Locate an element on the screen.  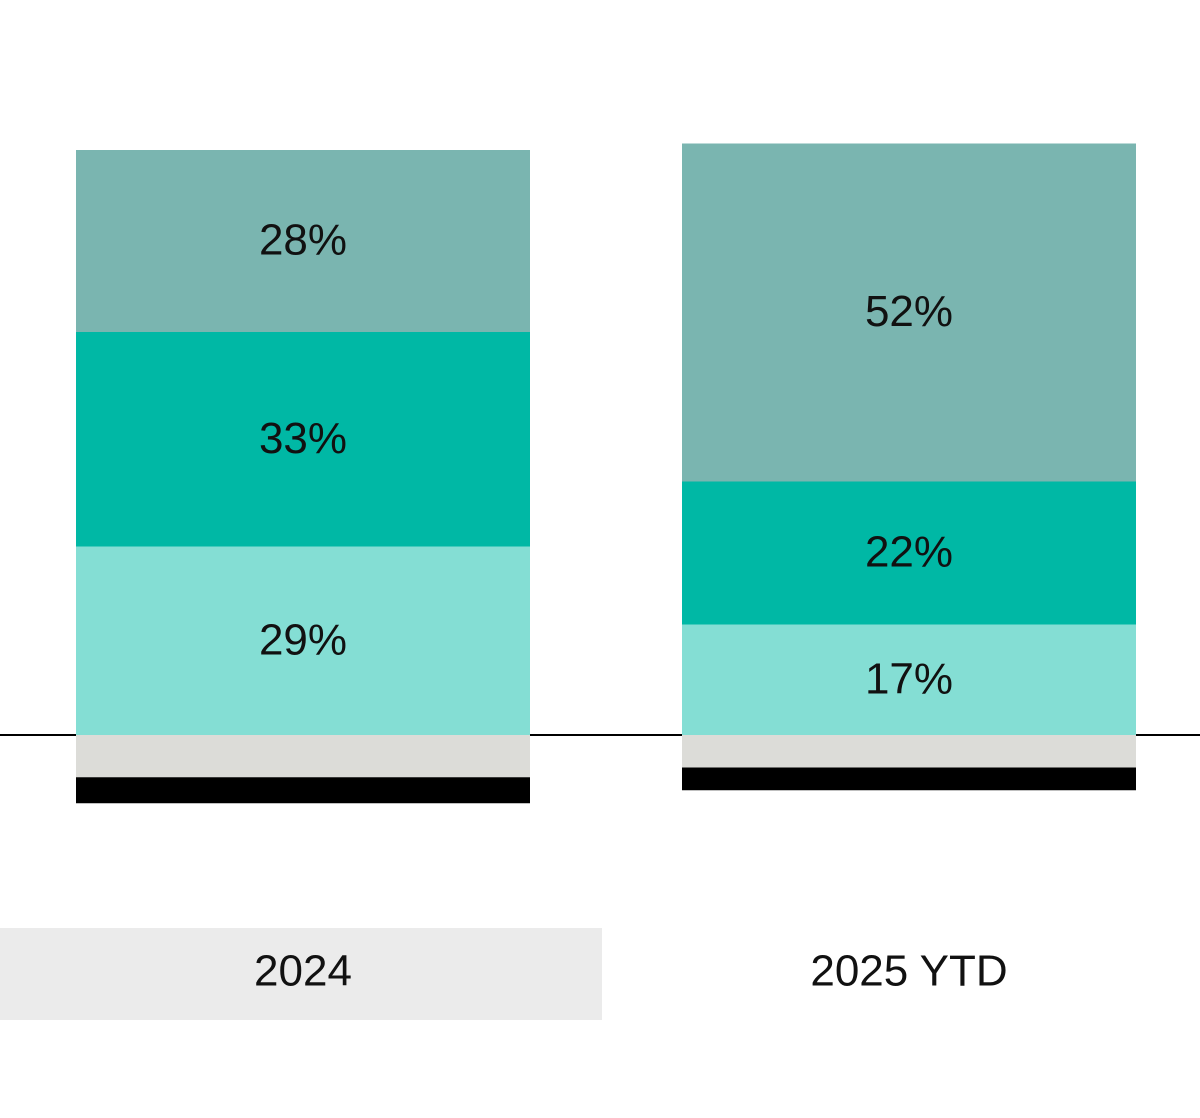
category-label: 2025 YTD is located at coordinates (908, 971).